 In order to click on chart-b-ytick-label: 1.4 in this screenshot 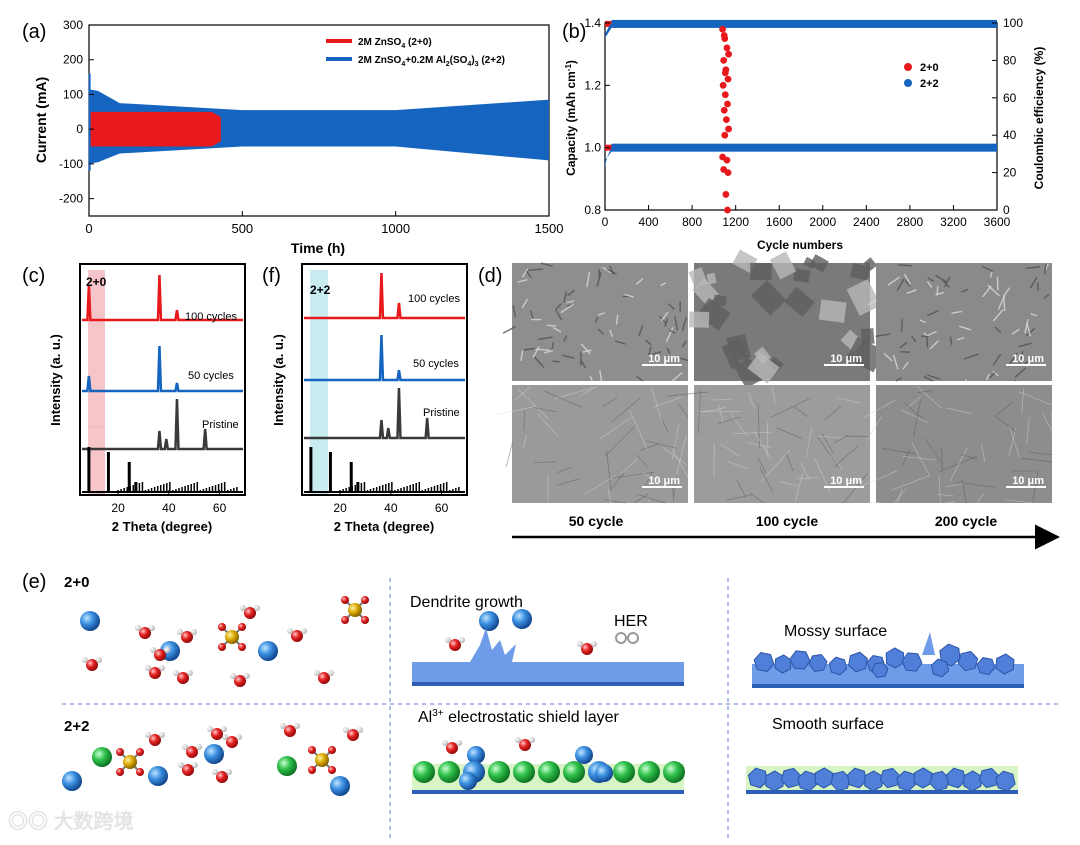, I will do `click(592, 23)`.